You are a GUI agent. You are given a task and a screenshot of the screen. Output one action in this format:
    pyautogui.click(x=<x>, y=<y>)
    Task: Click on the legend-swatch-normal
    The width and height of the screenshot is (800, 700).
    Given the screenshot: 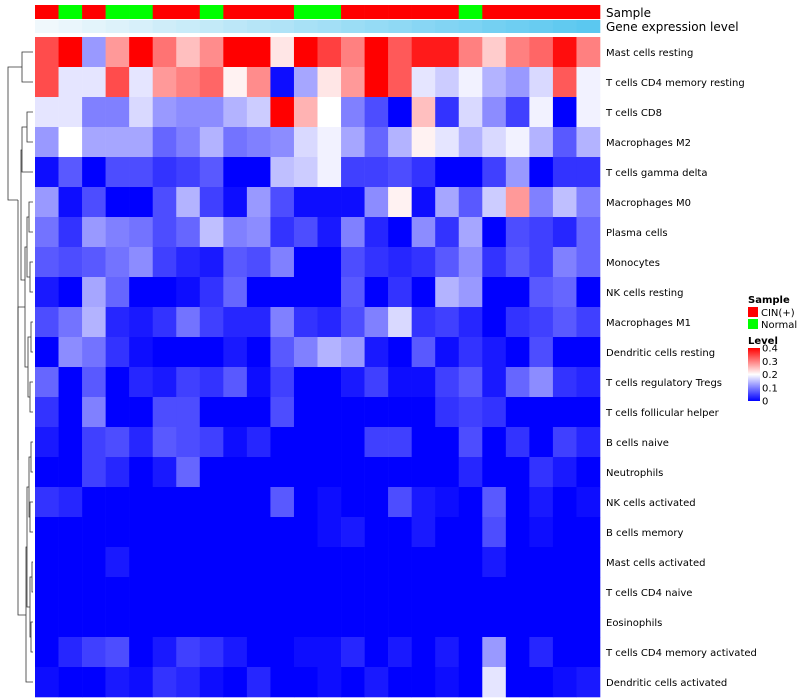 What is the action you would take?
    pyautogui.click(x=753, y=324)
    